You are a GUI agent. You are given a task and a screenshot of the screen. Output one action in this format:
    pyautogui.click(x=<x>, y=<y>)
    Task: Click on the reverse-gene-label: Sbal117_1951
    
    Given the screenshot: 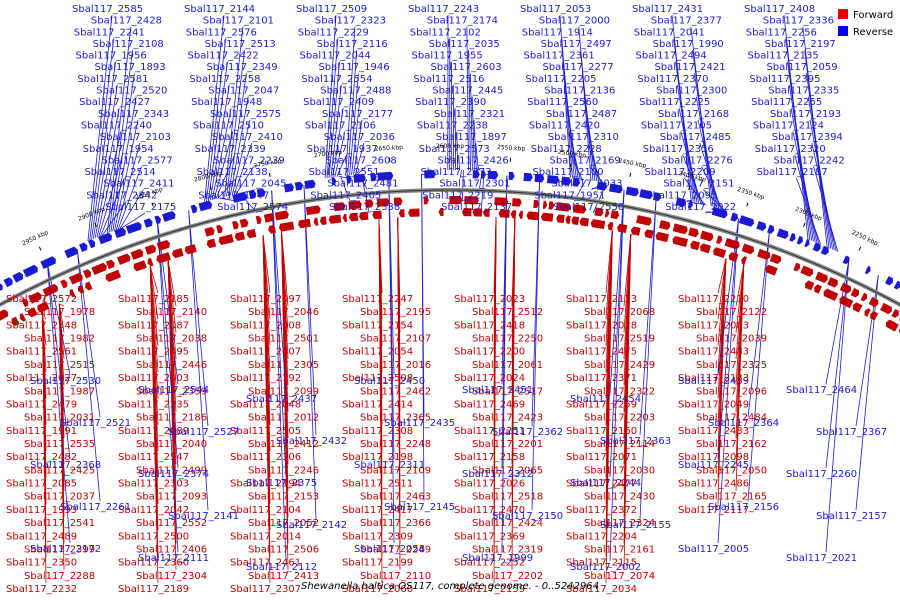 What is the action you would take?
    pyautogui.click(x=569, y=195)
    